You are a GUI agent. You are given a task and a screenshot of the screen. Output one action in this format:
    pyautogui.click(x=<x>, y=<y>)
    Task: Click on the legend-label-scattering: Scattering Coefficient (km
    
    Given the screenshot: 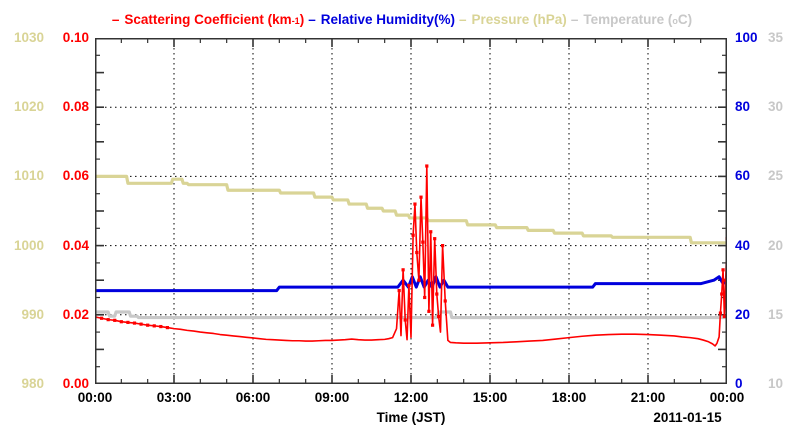 What is the action you would take?
    pyautogui.click(x=208, y=19)
    